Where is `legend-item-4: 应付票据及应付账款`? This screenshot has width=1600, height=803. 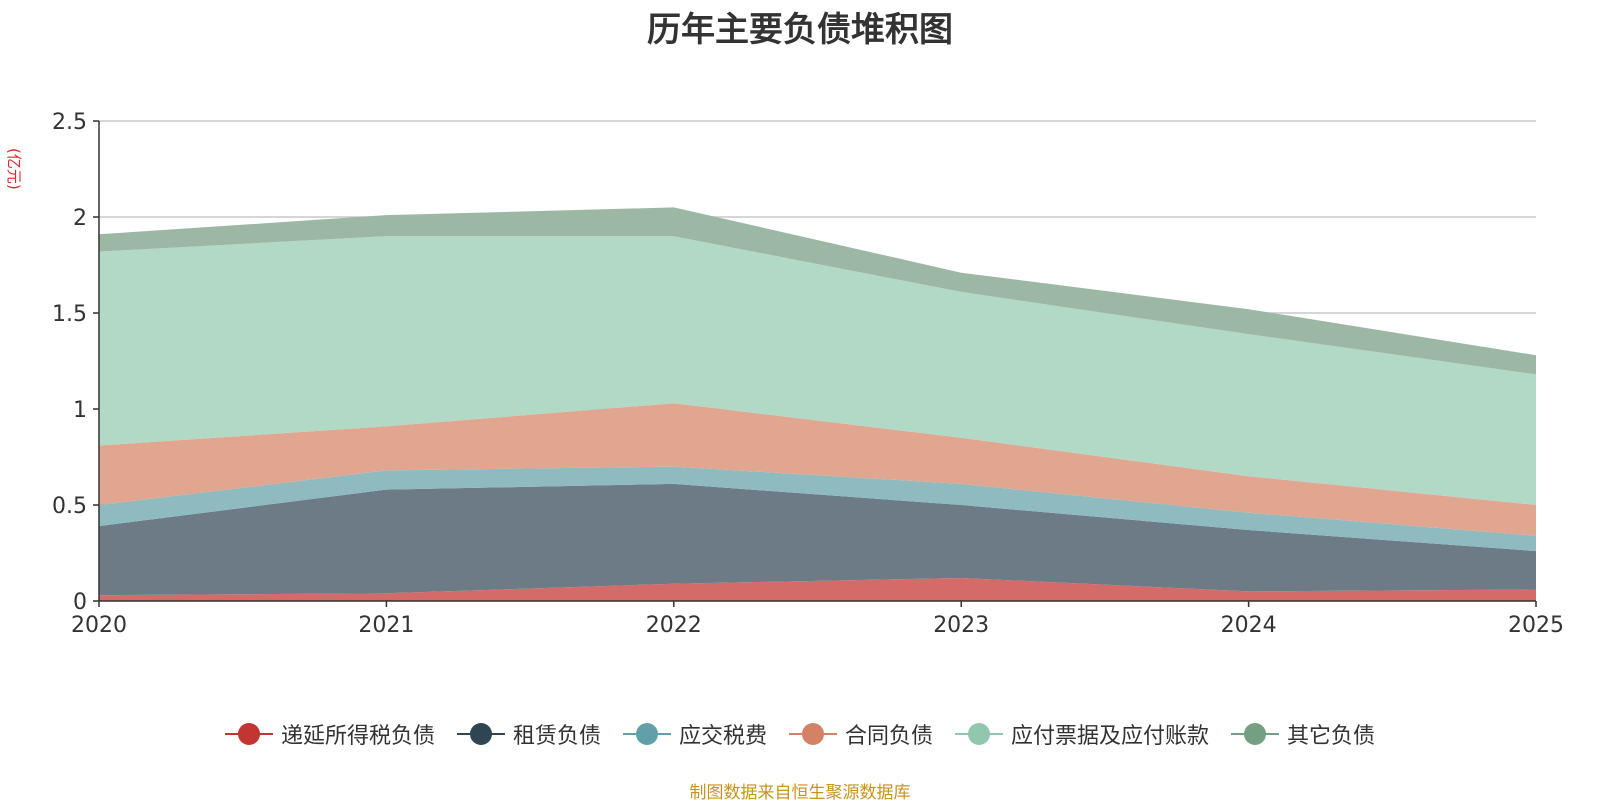 legend-item-4: 应付票据及应付账款 is located at coordinates (1082, 734).